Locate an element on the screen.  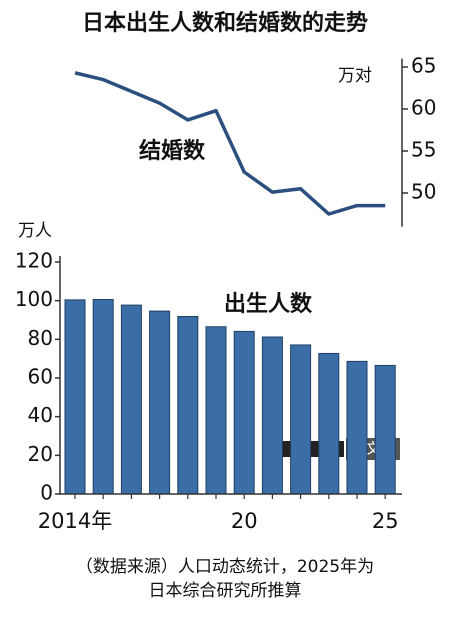
series-label: 出生人数 is located at coordinates (268, 304).